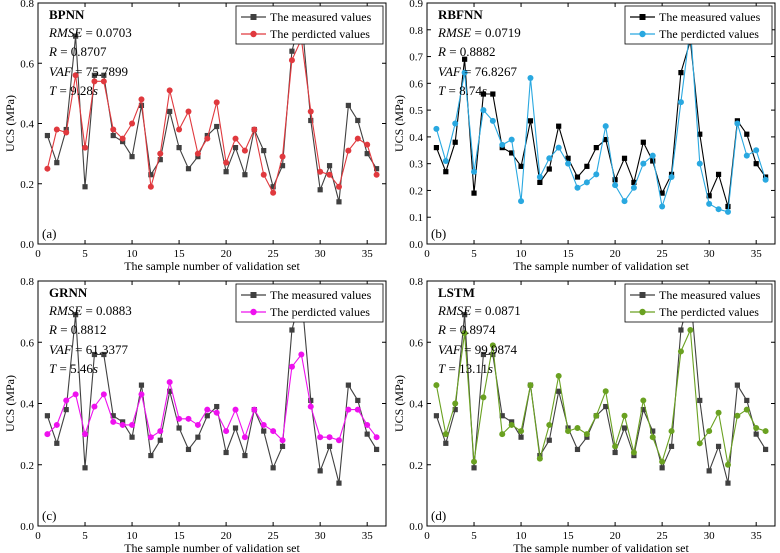 The image size is (780, 553). What do you see at coordinates (27, 5) in the screenshot?
I see `y-tick-label: 0.8` at bounding box center [27, 5].